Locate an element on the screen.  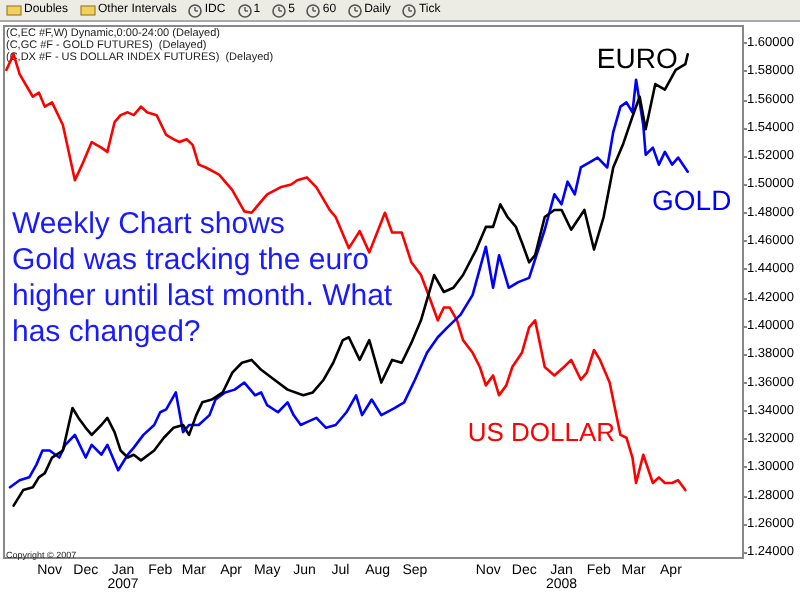
annotation: Weekly Chart shows Gold was tracking the euro higher until last month. What has changed? is located at coordinates (203, 278).